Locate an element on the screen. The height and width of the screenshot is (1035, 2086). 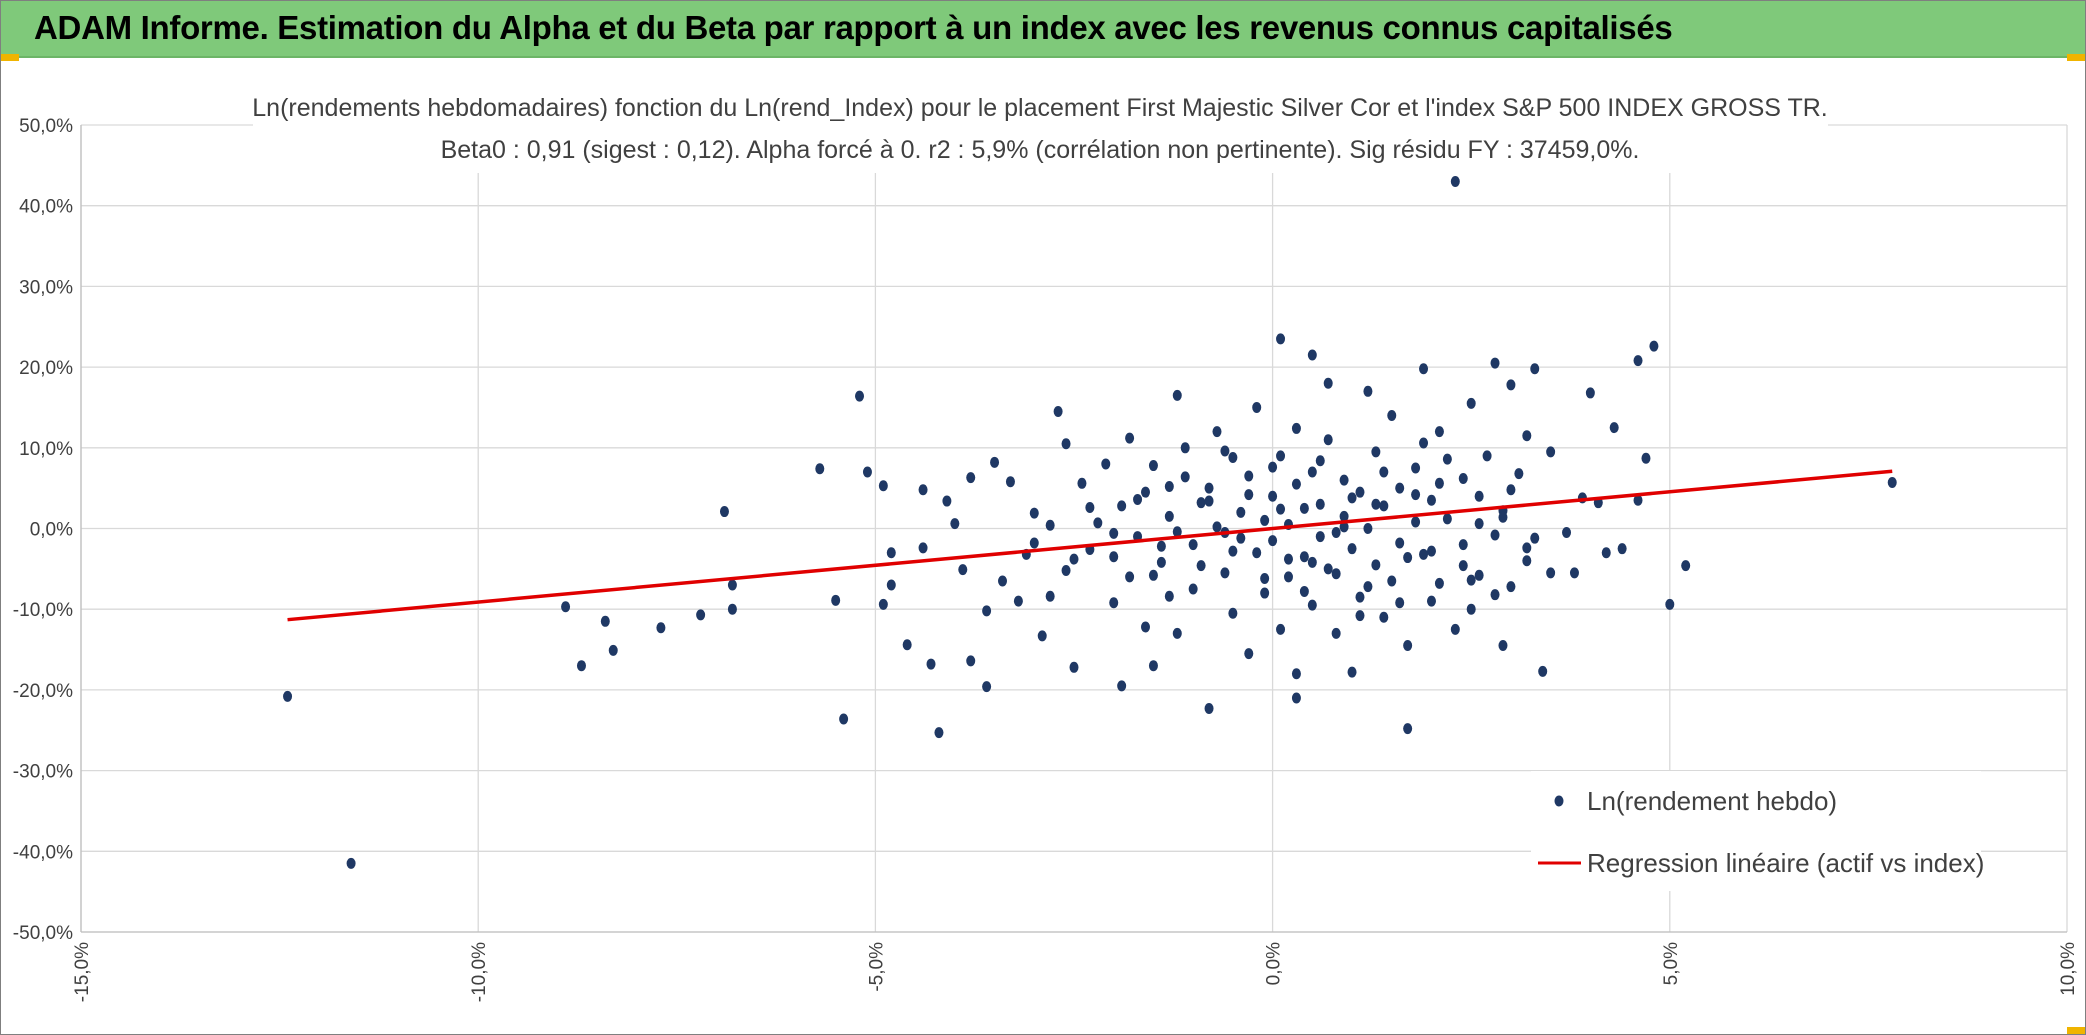
y-tick-label: -10,0% is located at coordinates (43, 610).